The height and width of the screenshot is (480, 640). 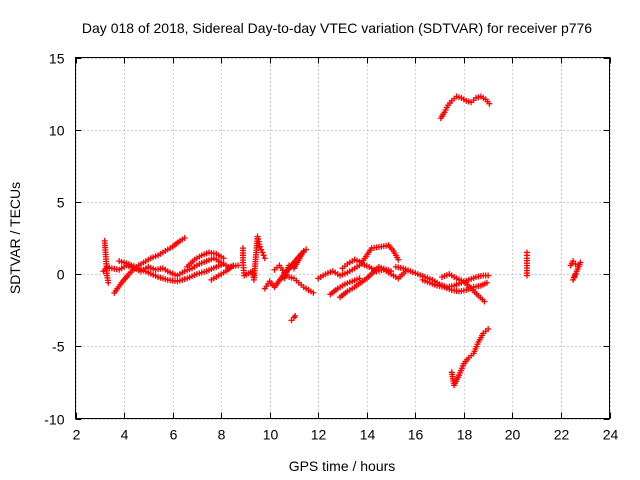 What do you see at coordinates (319, 435) in the screenshot?
I see `x-tick-label: 12` at bounding box center [319, 435].